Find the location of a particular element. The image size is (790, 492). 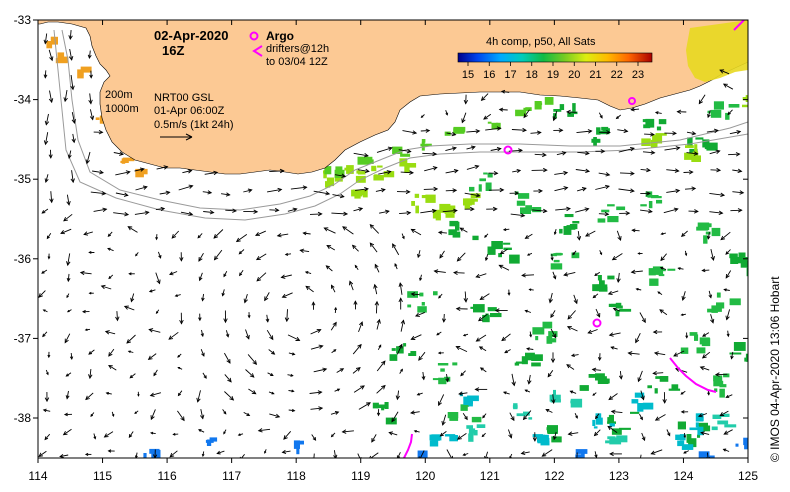

x-tick-label: 117 is located at coordinates (231, 476).